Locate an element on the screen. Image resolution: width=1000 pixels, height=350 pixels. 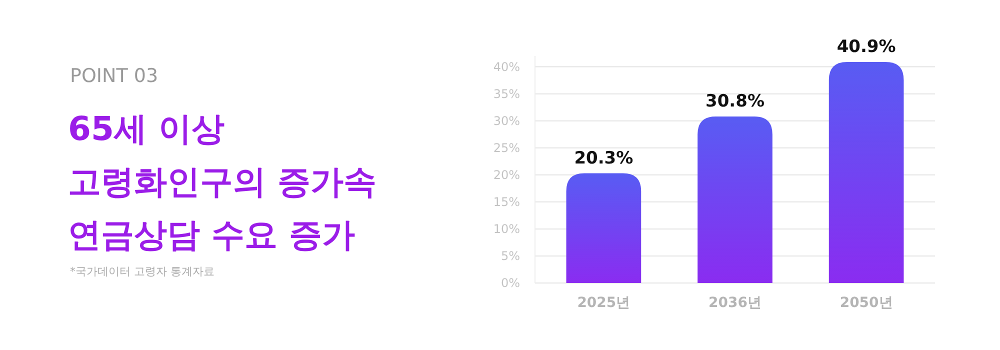
text: *국가데이터 고령자 통계자료 is located at coordinates (142, 271).